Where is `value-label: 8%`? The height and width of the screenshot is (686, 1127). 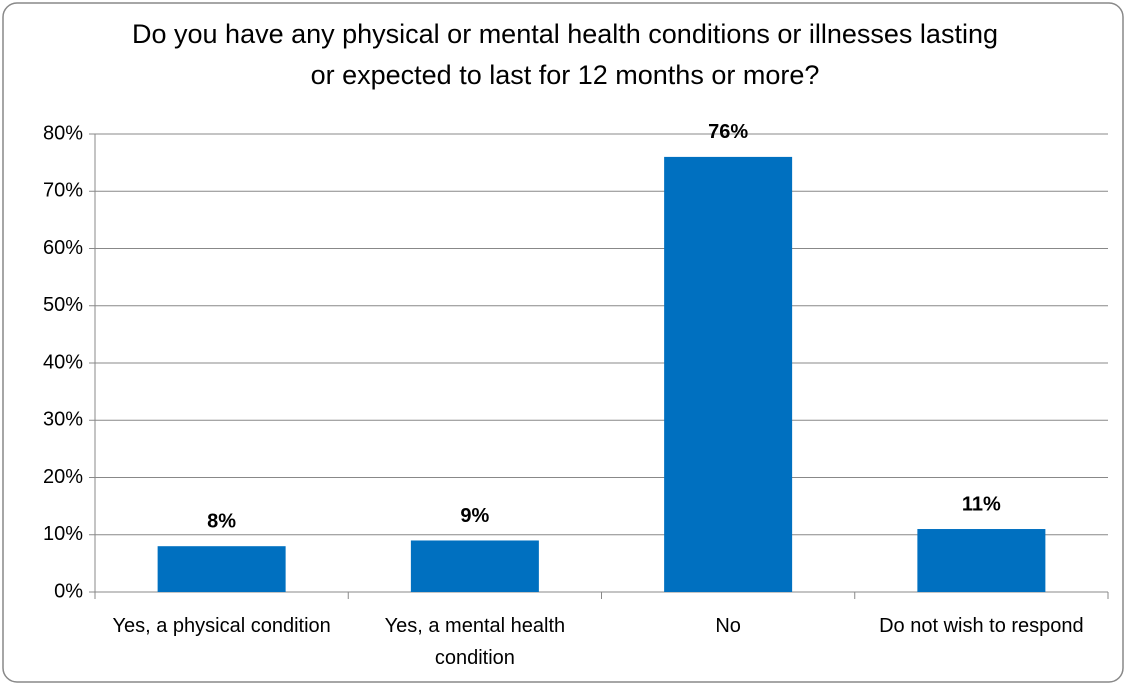 value-label: 8% is located at coordinates (221, 521).